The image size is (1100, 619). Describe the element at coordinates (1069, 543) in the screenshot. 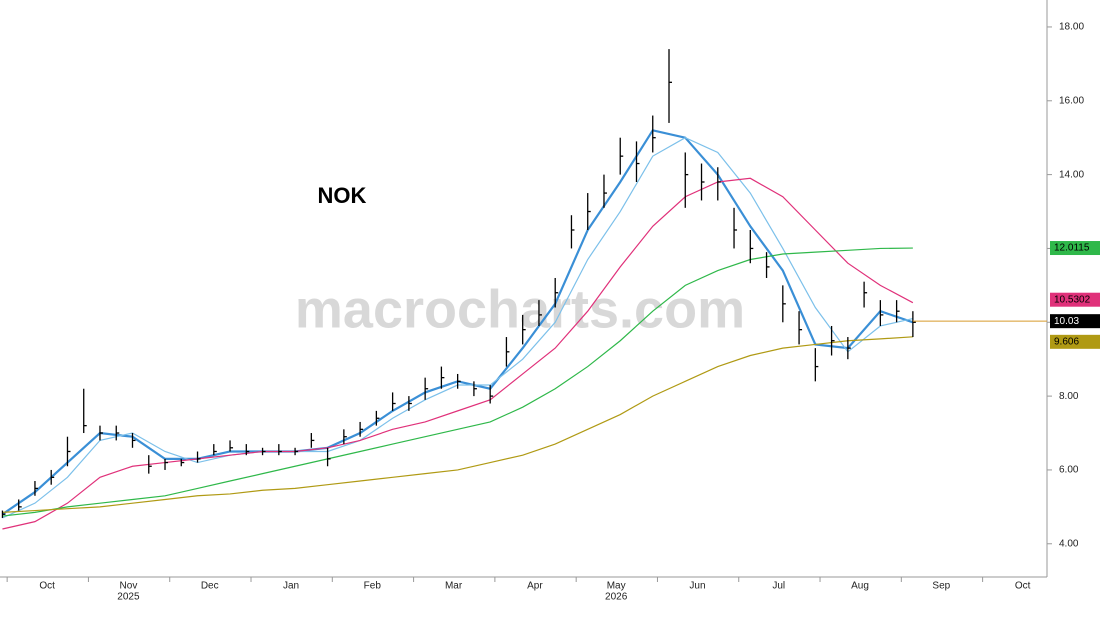

I see `y-tick-label: 4.00` at that location.